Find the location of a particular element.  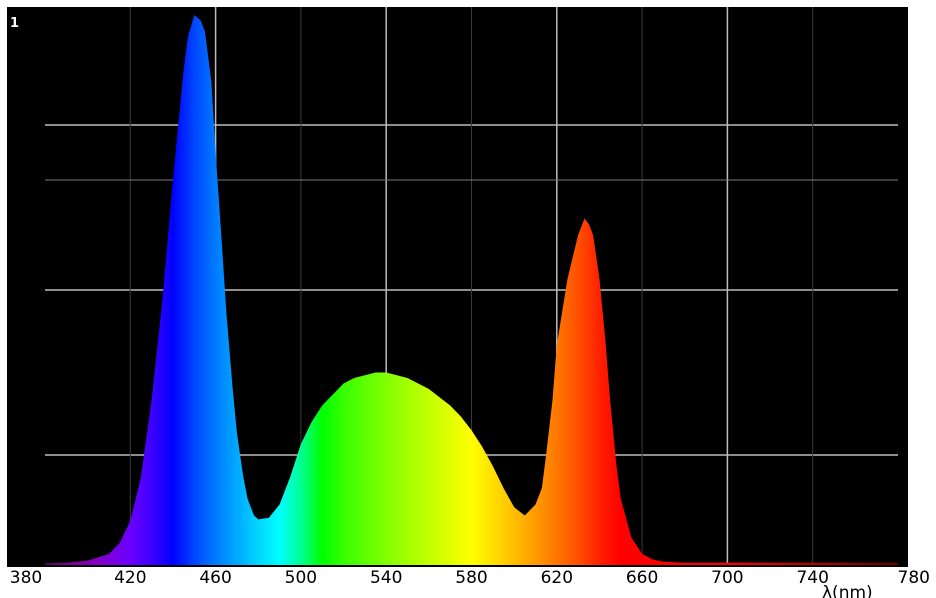

x-tick-label: 460 is located at coordinates (215, 578).